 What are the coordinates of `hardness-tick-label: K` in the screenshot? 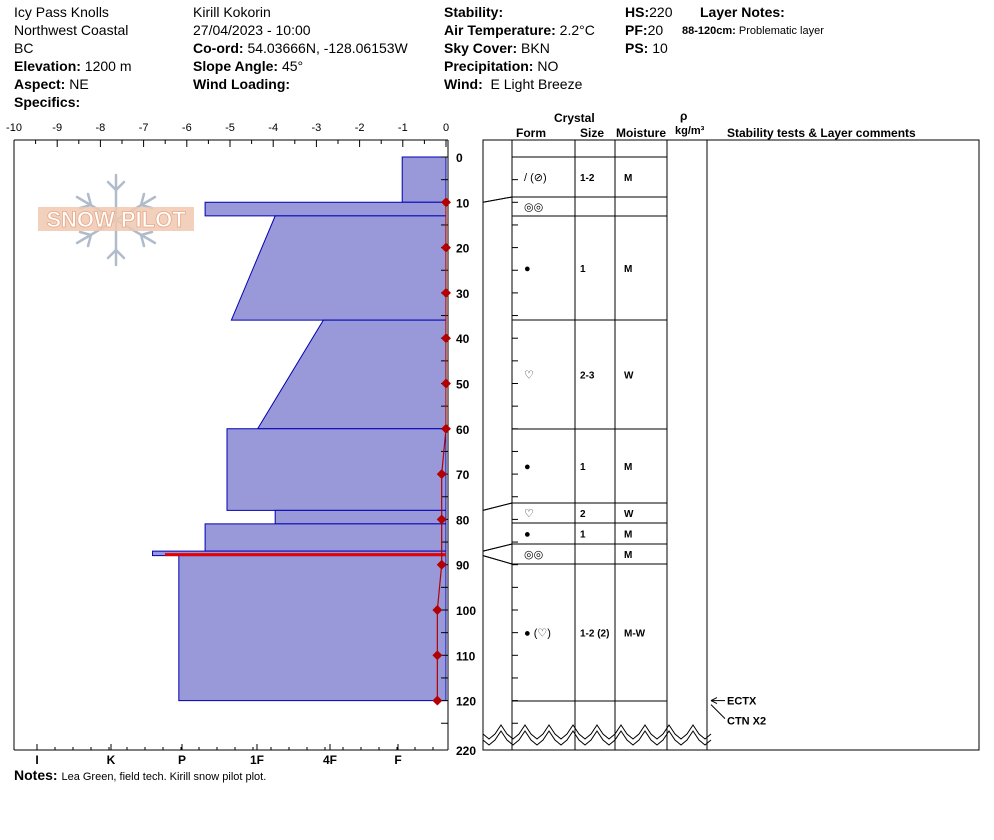 It's located at (111, 760).